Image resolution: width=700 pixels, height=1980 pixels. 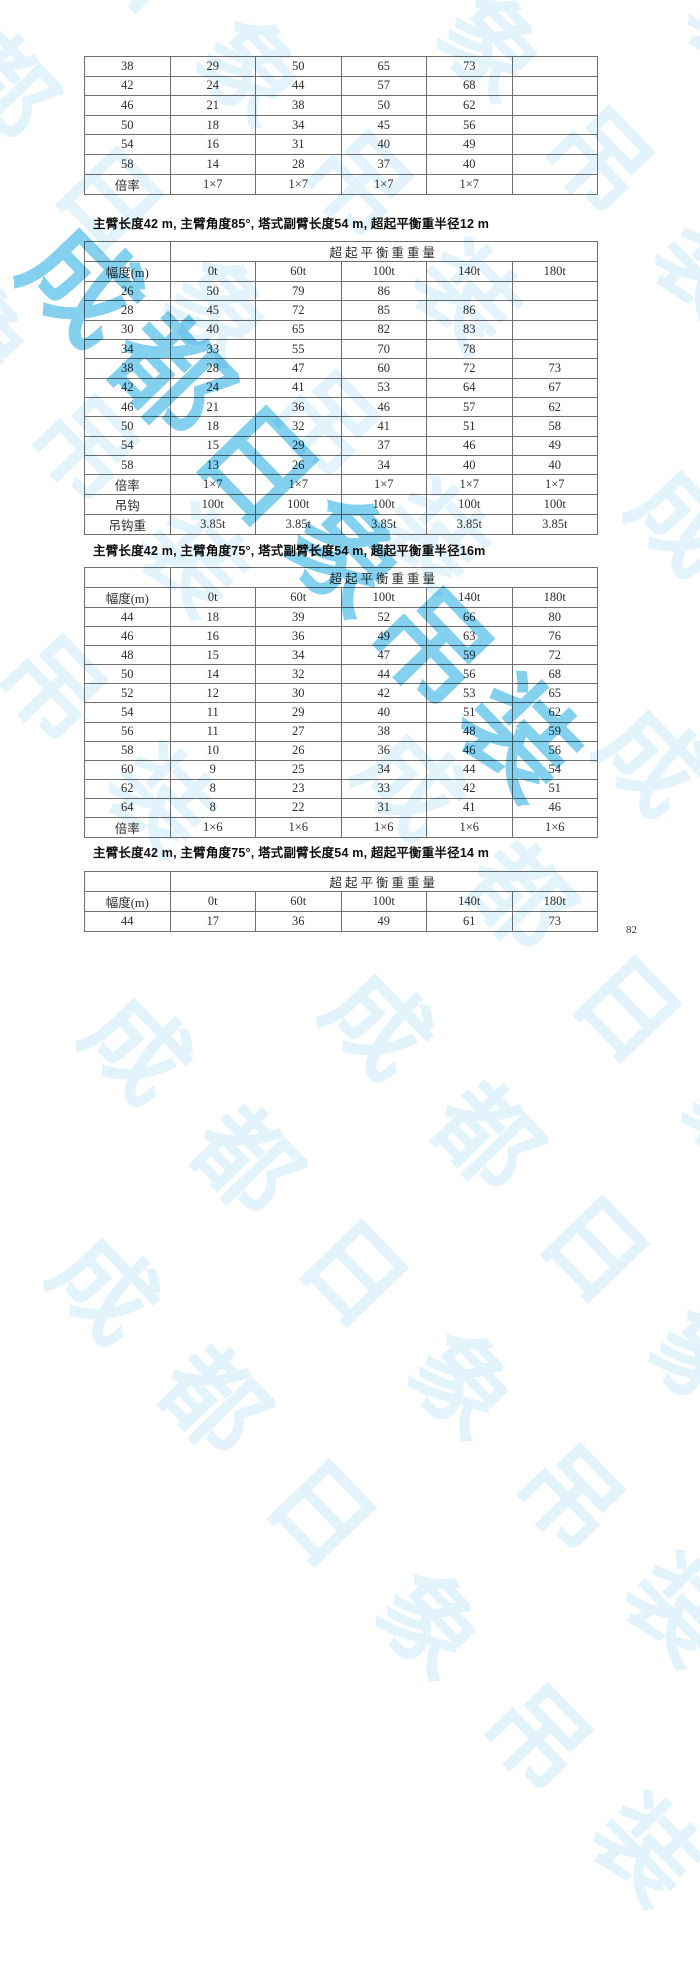 I want to click on table-cell: 23, so click(x=298, y=788).